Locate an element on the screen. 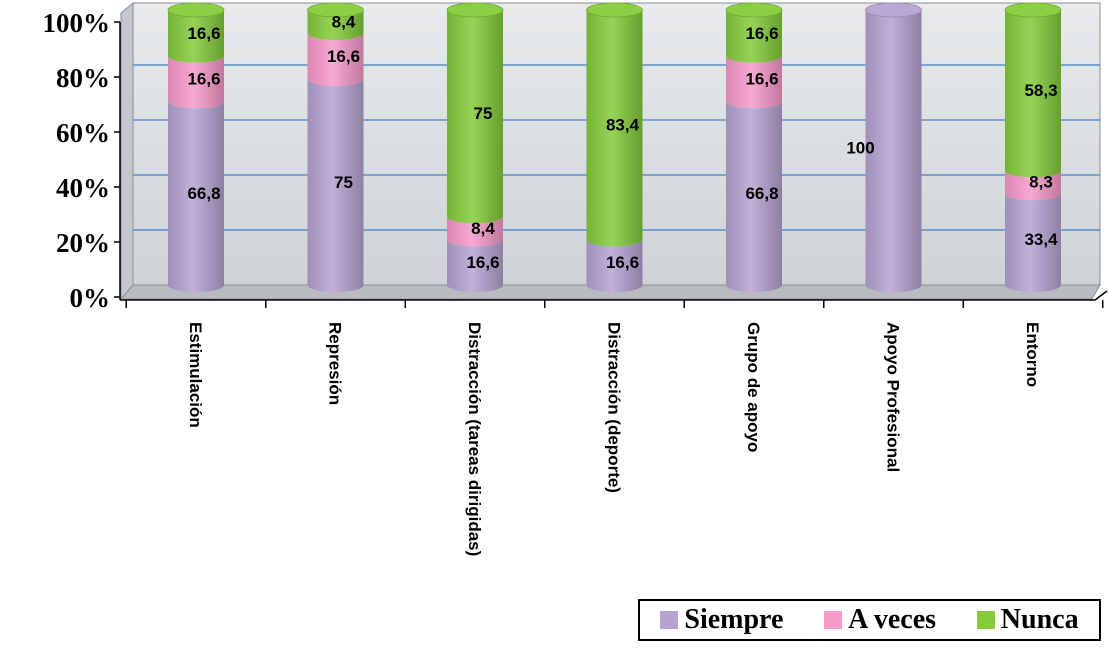  y-tick-label: 60% is located at coordinates (83, 133).